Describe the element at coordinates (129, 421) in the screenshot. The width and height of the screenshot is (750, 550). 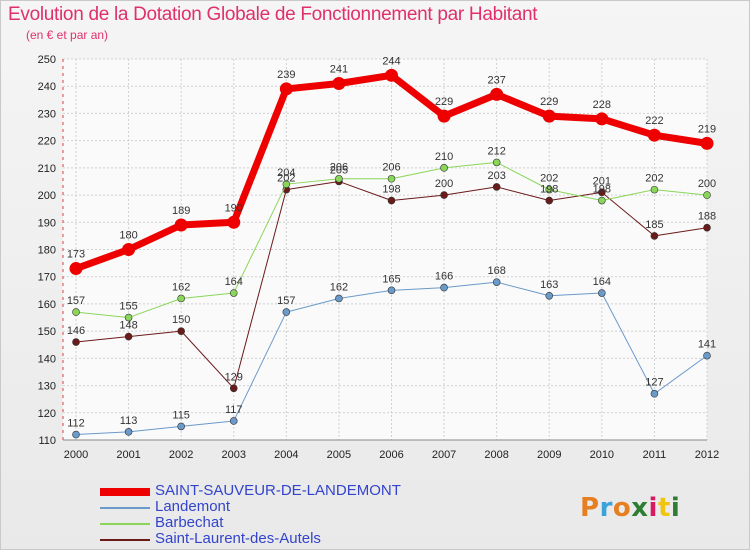
I see `data-label-landemont: 113` at that location.